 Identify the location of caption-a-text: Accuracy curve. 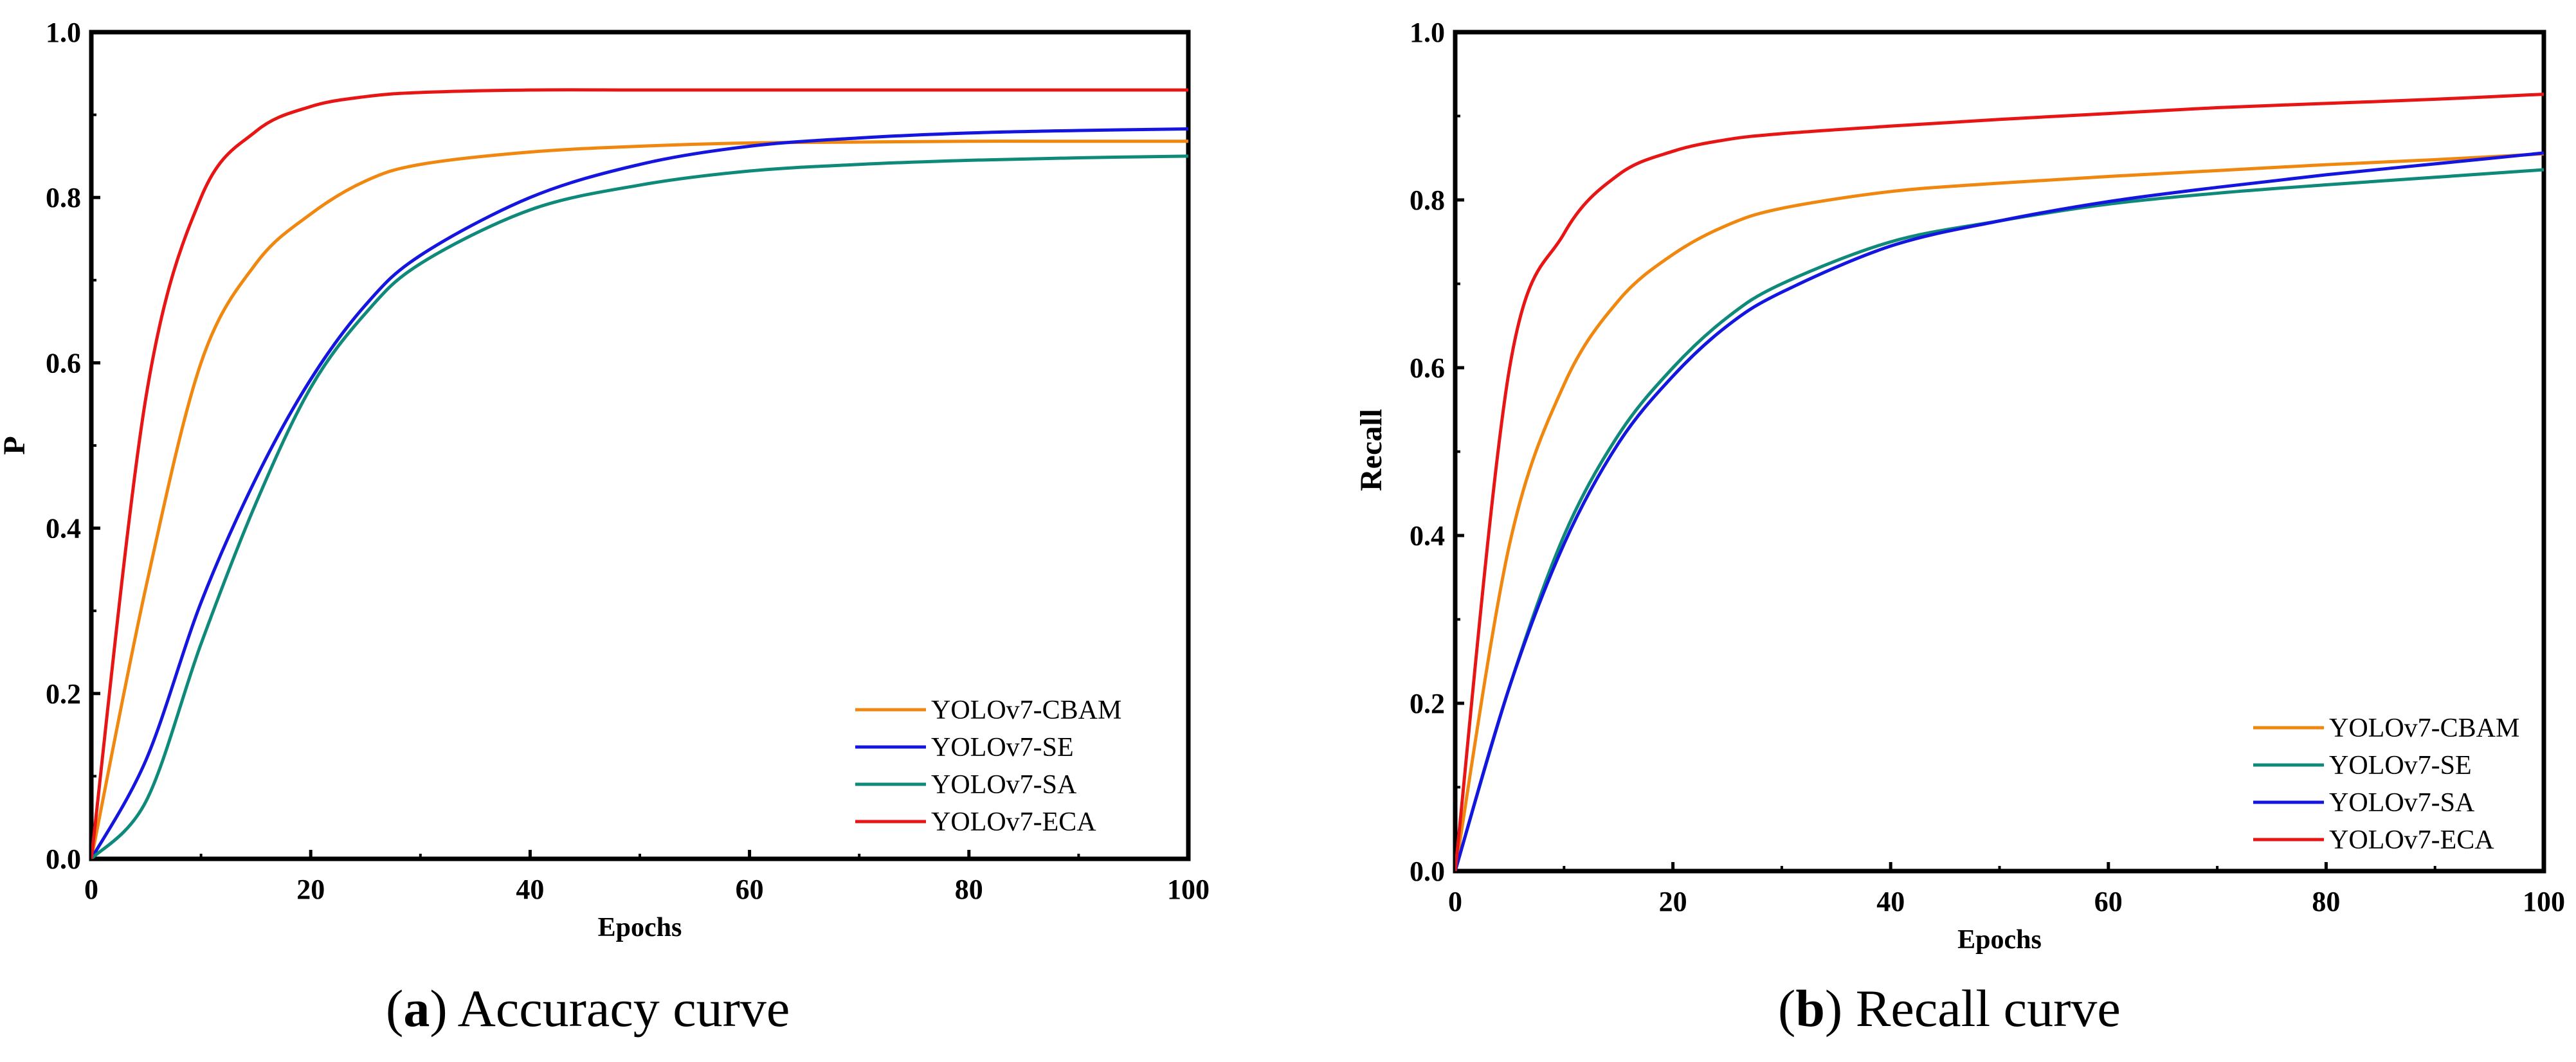
(623, 1009).